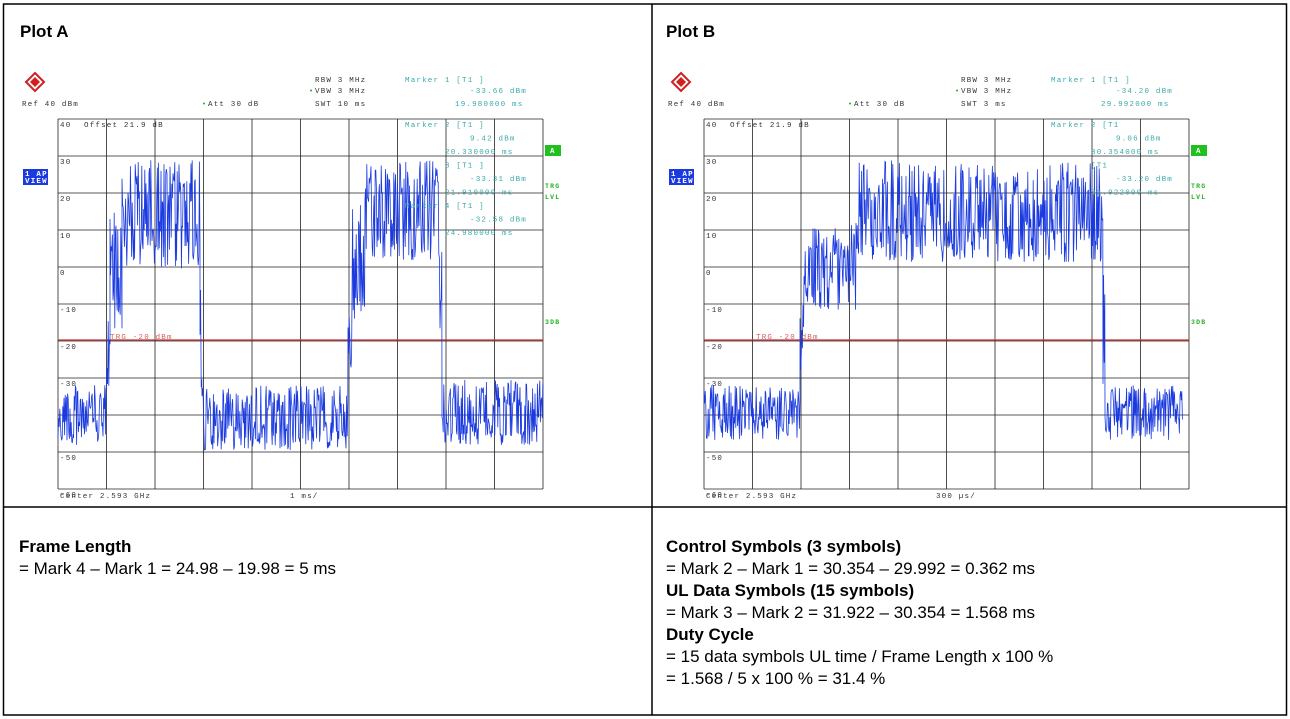 The height and width of the screenshot is (719, 1290). What do you see at coordinates (465, 167) in the screenshot?
I see `marker-box: 3 [T1 ]` at bounding box center [465, 167].